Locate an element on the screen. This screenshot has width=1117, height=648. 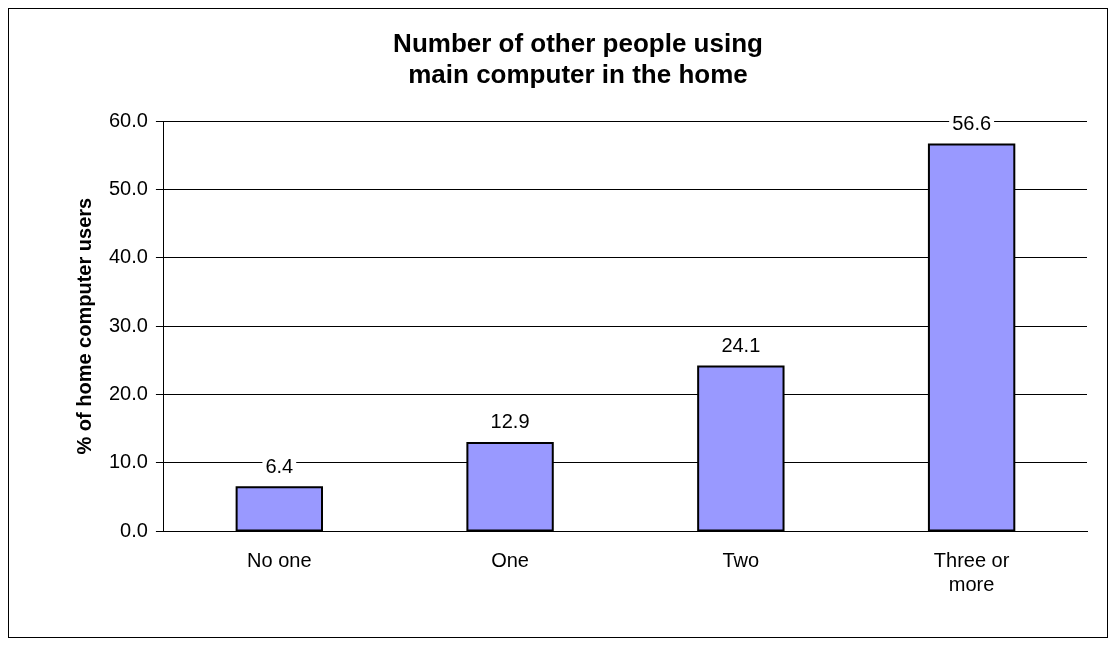
data-label: 12.9 is located at coordinates (510, 421).